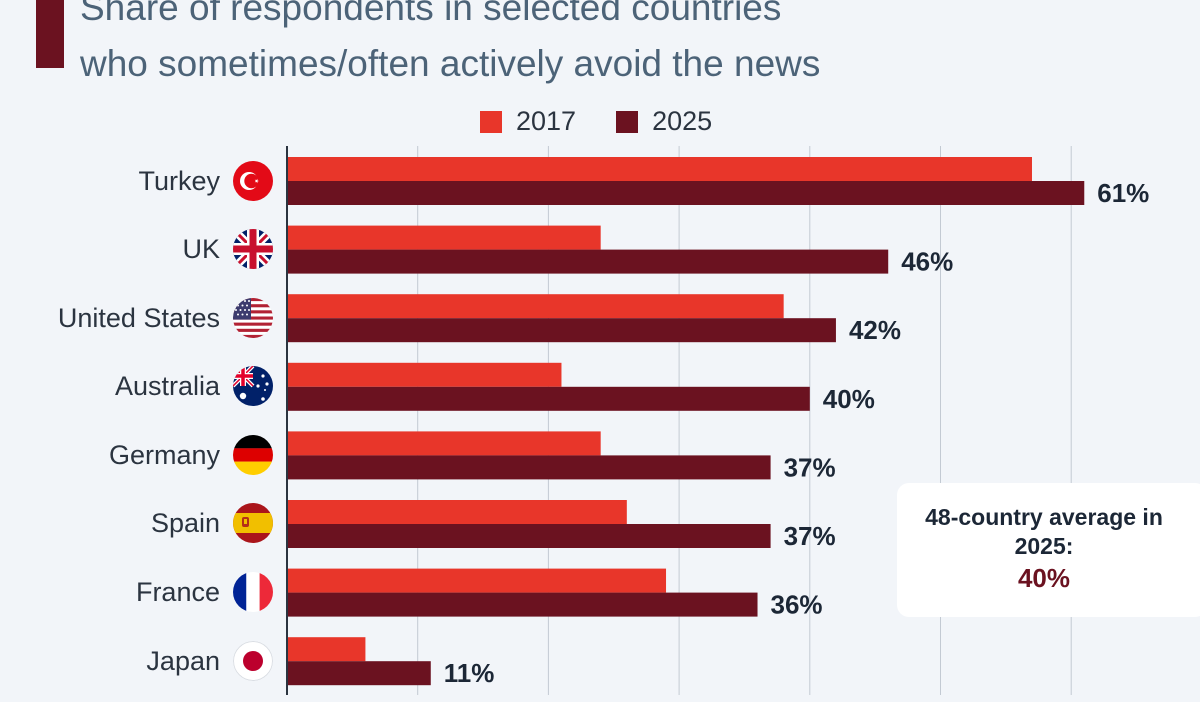 The height and width of the screenshot is (702, 1200). Describe the element at coordinates (1044, 578) in the screenshot. I see `average-annotation-value: 40%` at that location.